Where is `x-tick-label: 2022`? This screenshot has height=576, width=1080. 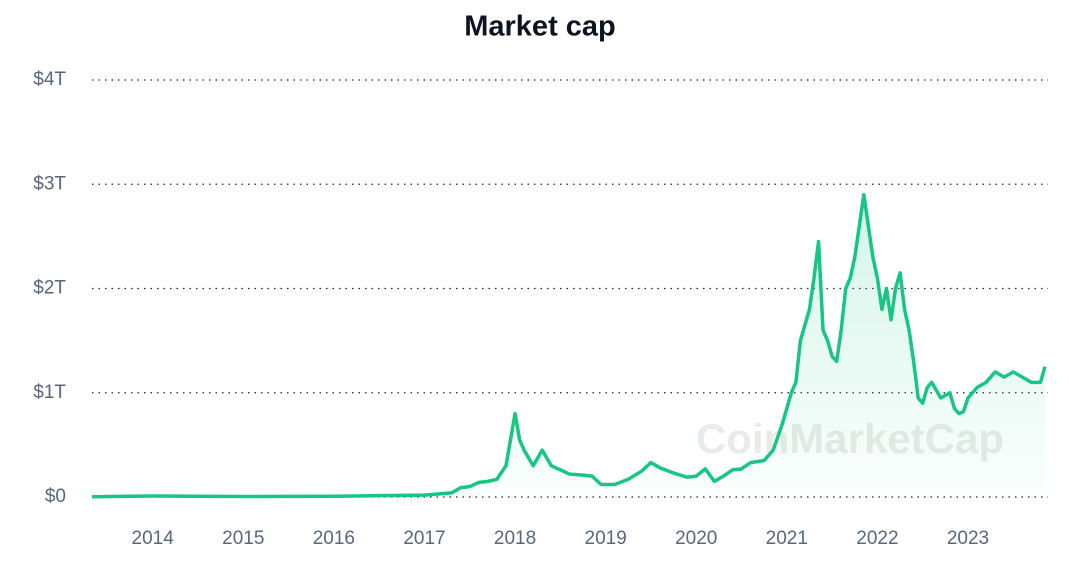 x-tick-label: 2022 is located at coordinates (877, 538).